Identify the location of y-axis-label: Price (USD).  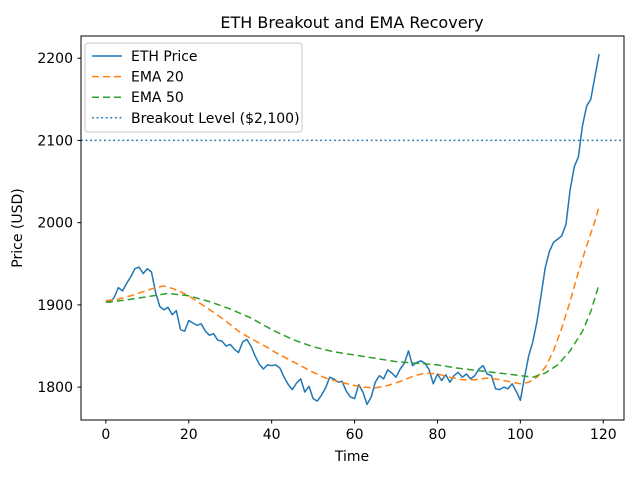
(18, 227).